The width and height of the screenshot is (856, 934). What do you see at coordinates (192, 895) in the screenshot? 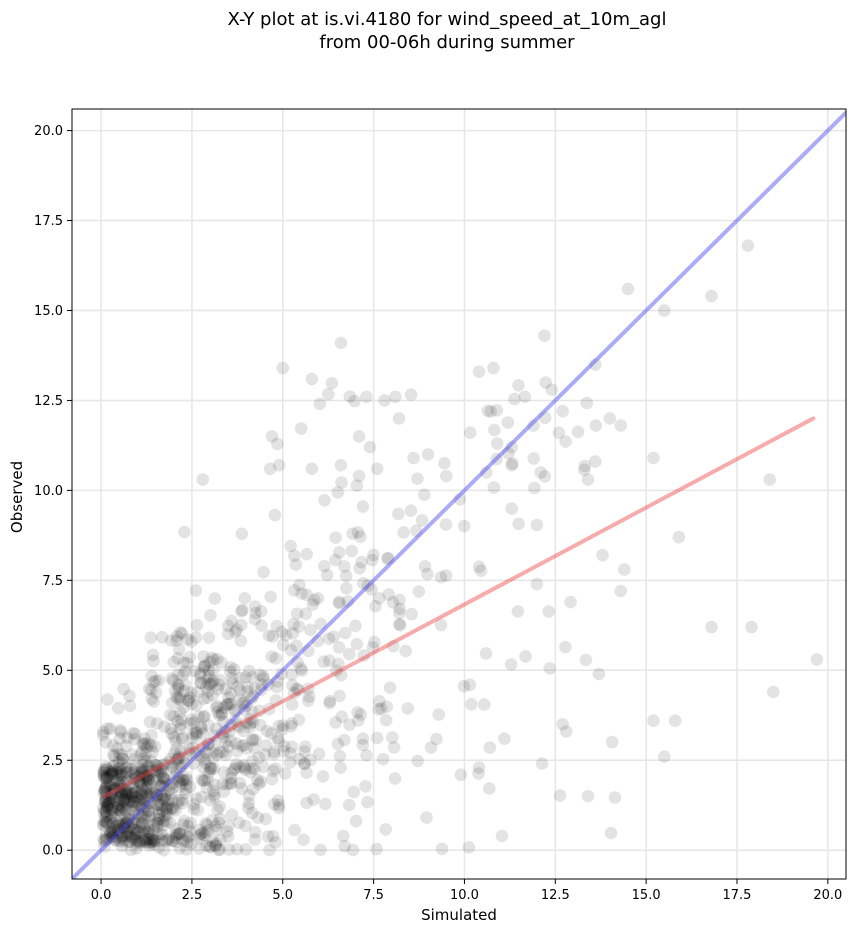
I see `x-tick-label: 2.5` at bounding box center [192, 895].